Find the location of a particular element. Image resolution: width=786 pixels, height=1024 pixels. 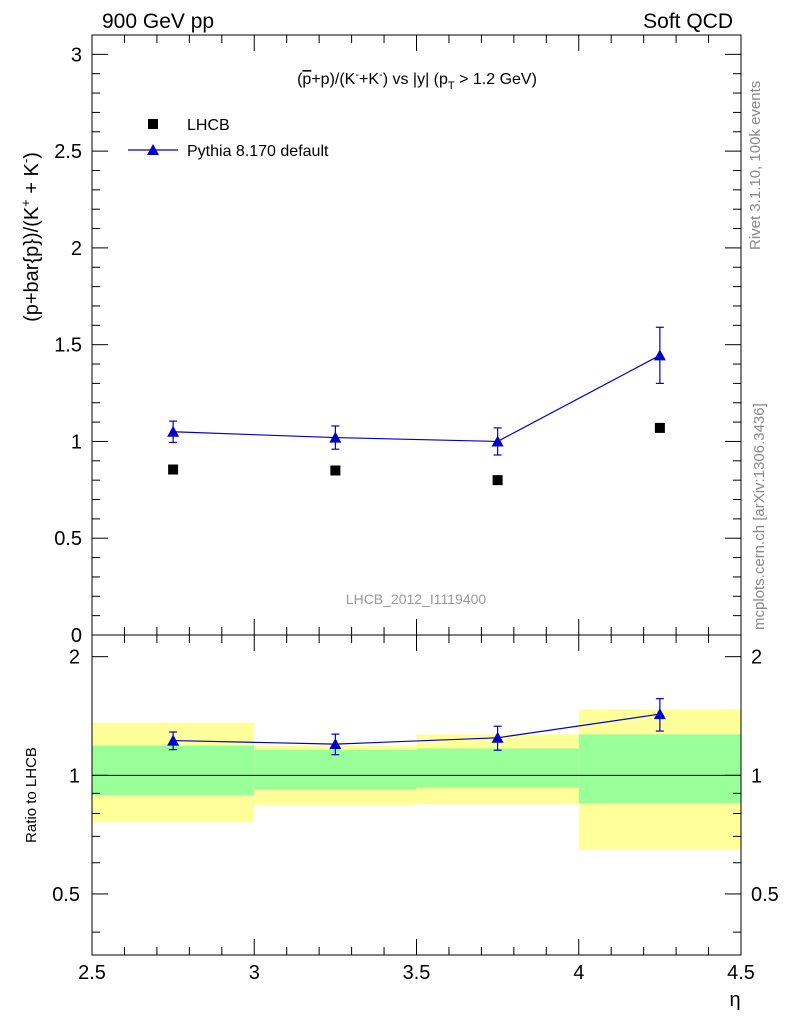

x-axis-label: η is located at coordinates (734, 1000).